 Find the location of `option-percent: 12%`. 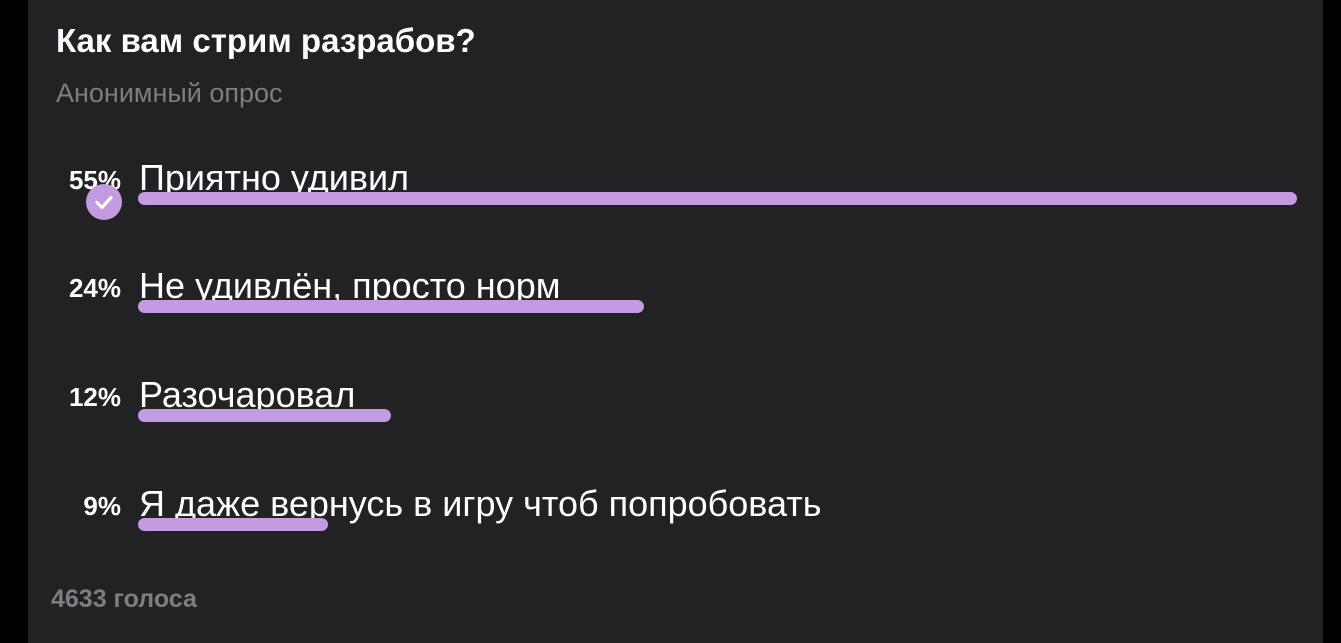

option-percent: 12% is located at coordinates (94, 397).